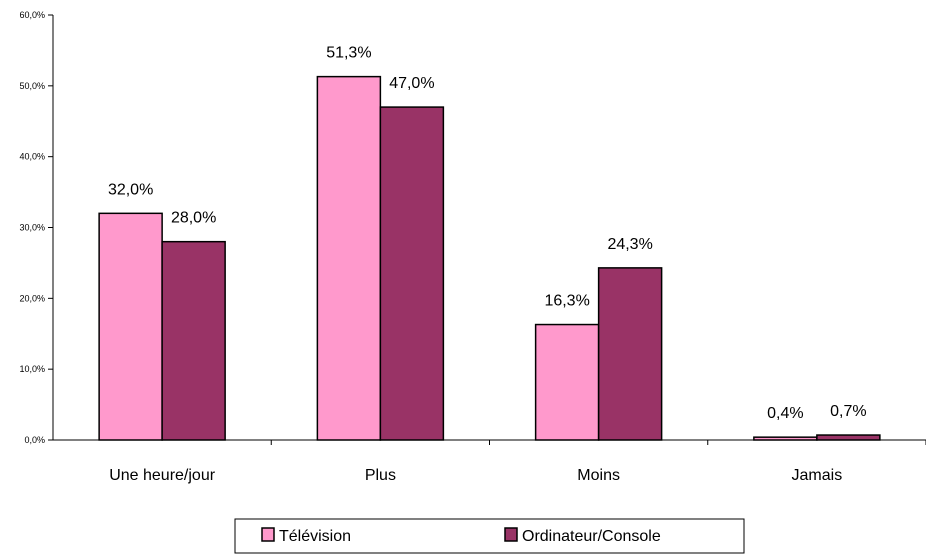  I want to click on data-label: 51,3%, so click(348, 53).